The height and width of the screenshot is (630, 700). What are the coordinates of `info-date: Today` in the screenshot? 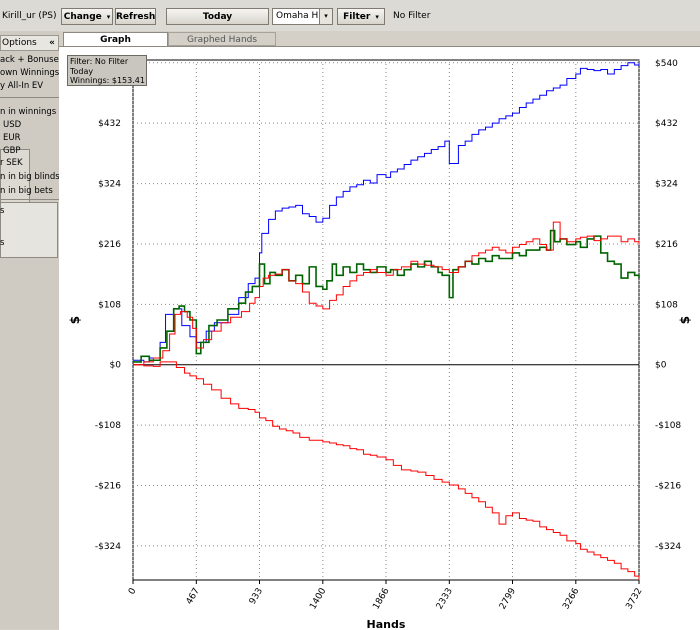 It's located at (82, 71).